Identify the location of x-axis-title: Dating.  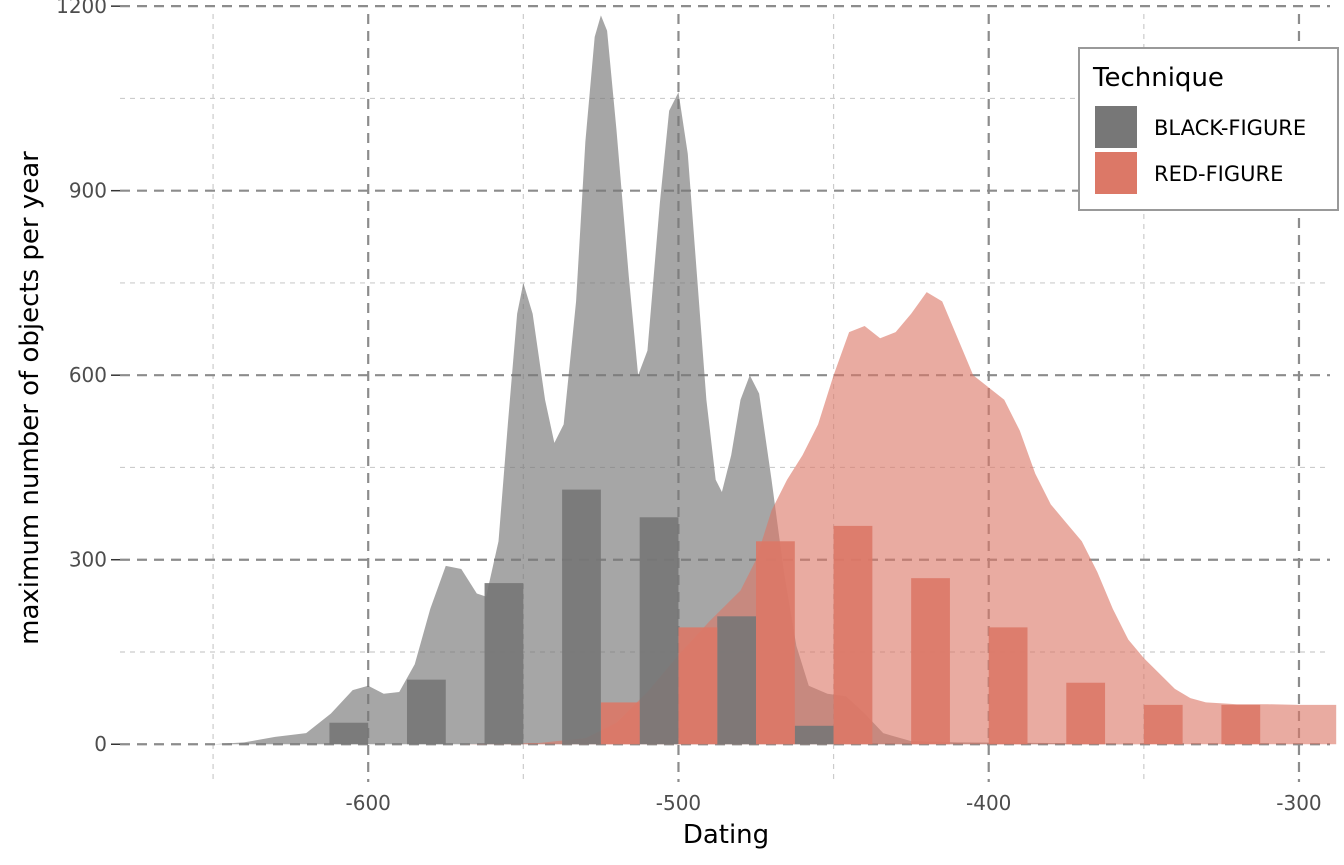
(726, 835).